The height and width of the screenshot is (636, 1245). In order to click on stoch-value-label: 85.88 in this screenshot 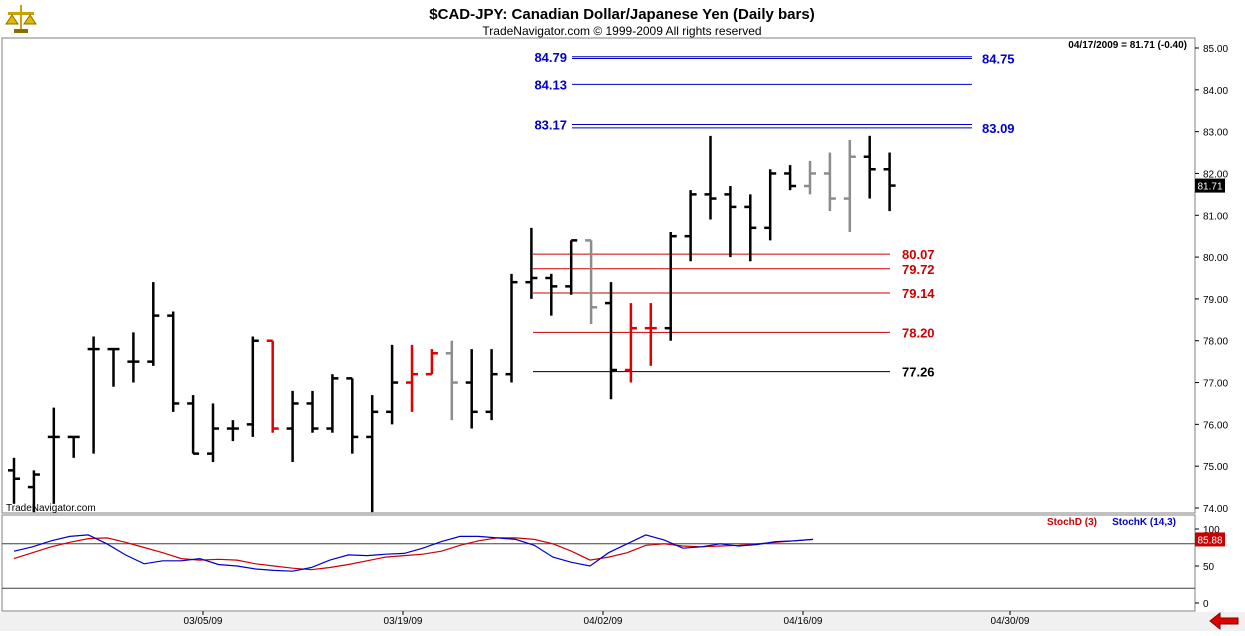, I will do `click(1209, 540)`.